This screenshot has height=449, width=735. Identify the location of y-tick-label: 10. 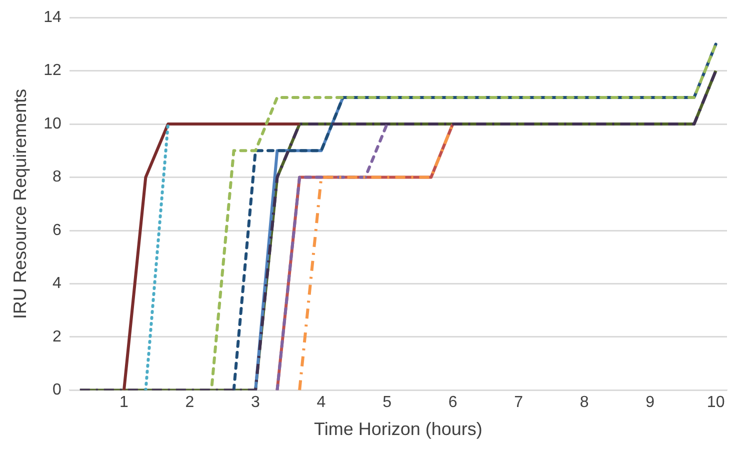
(53, 123).